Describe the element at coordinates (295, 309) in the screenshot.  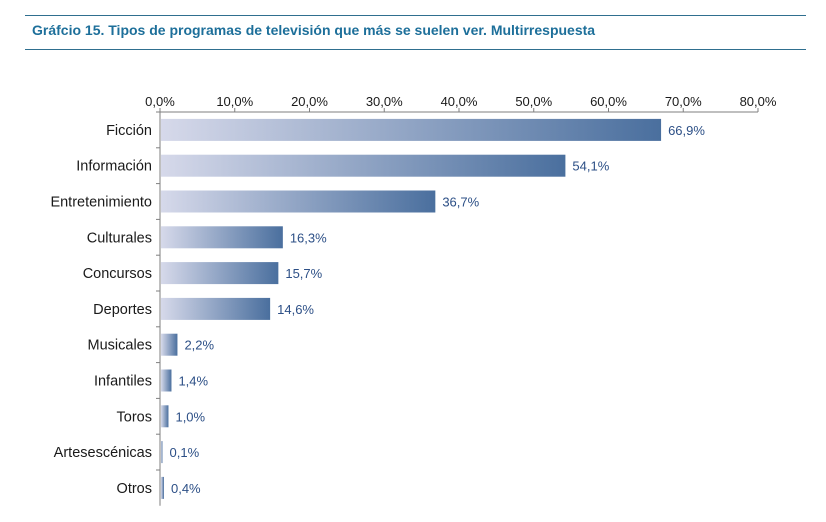
I see `data-label: 14,6%` at that location.